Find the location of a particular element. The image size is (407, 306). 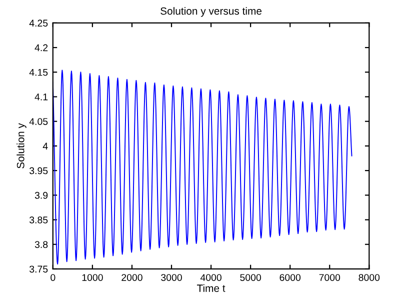

x-tick-label: 3000 is located at coordinates (171, 277).